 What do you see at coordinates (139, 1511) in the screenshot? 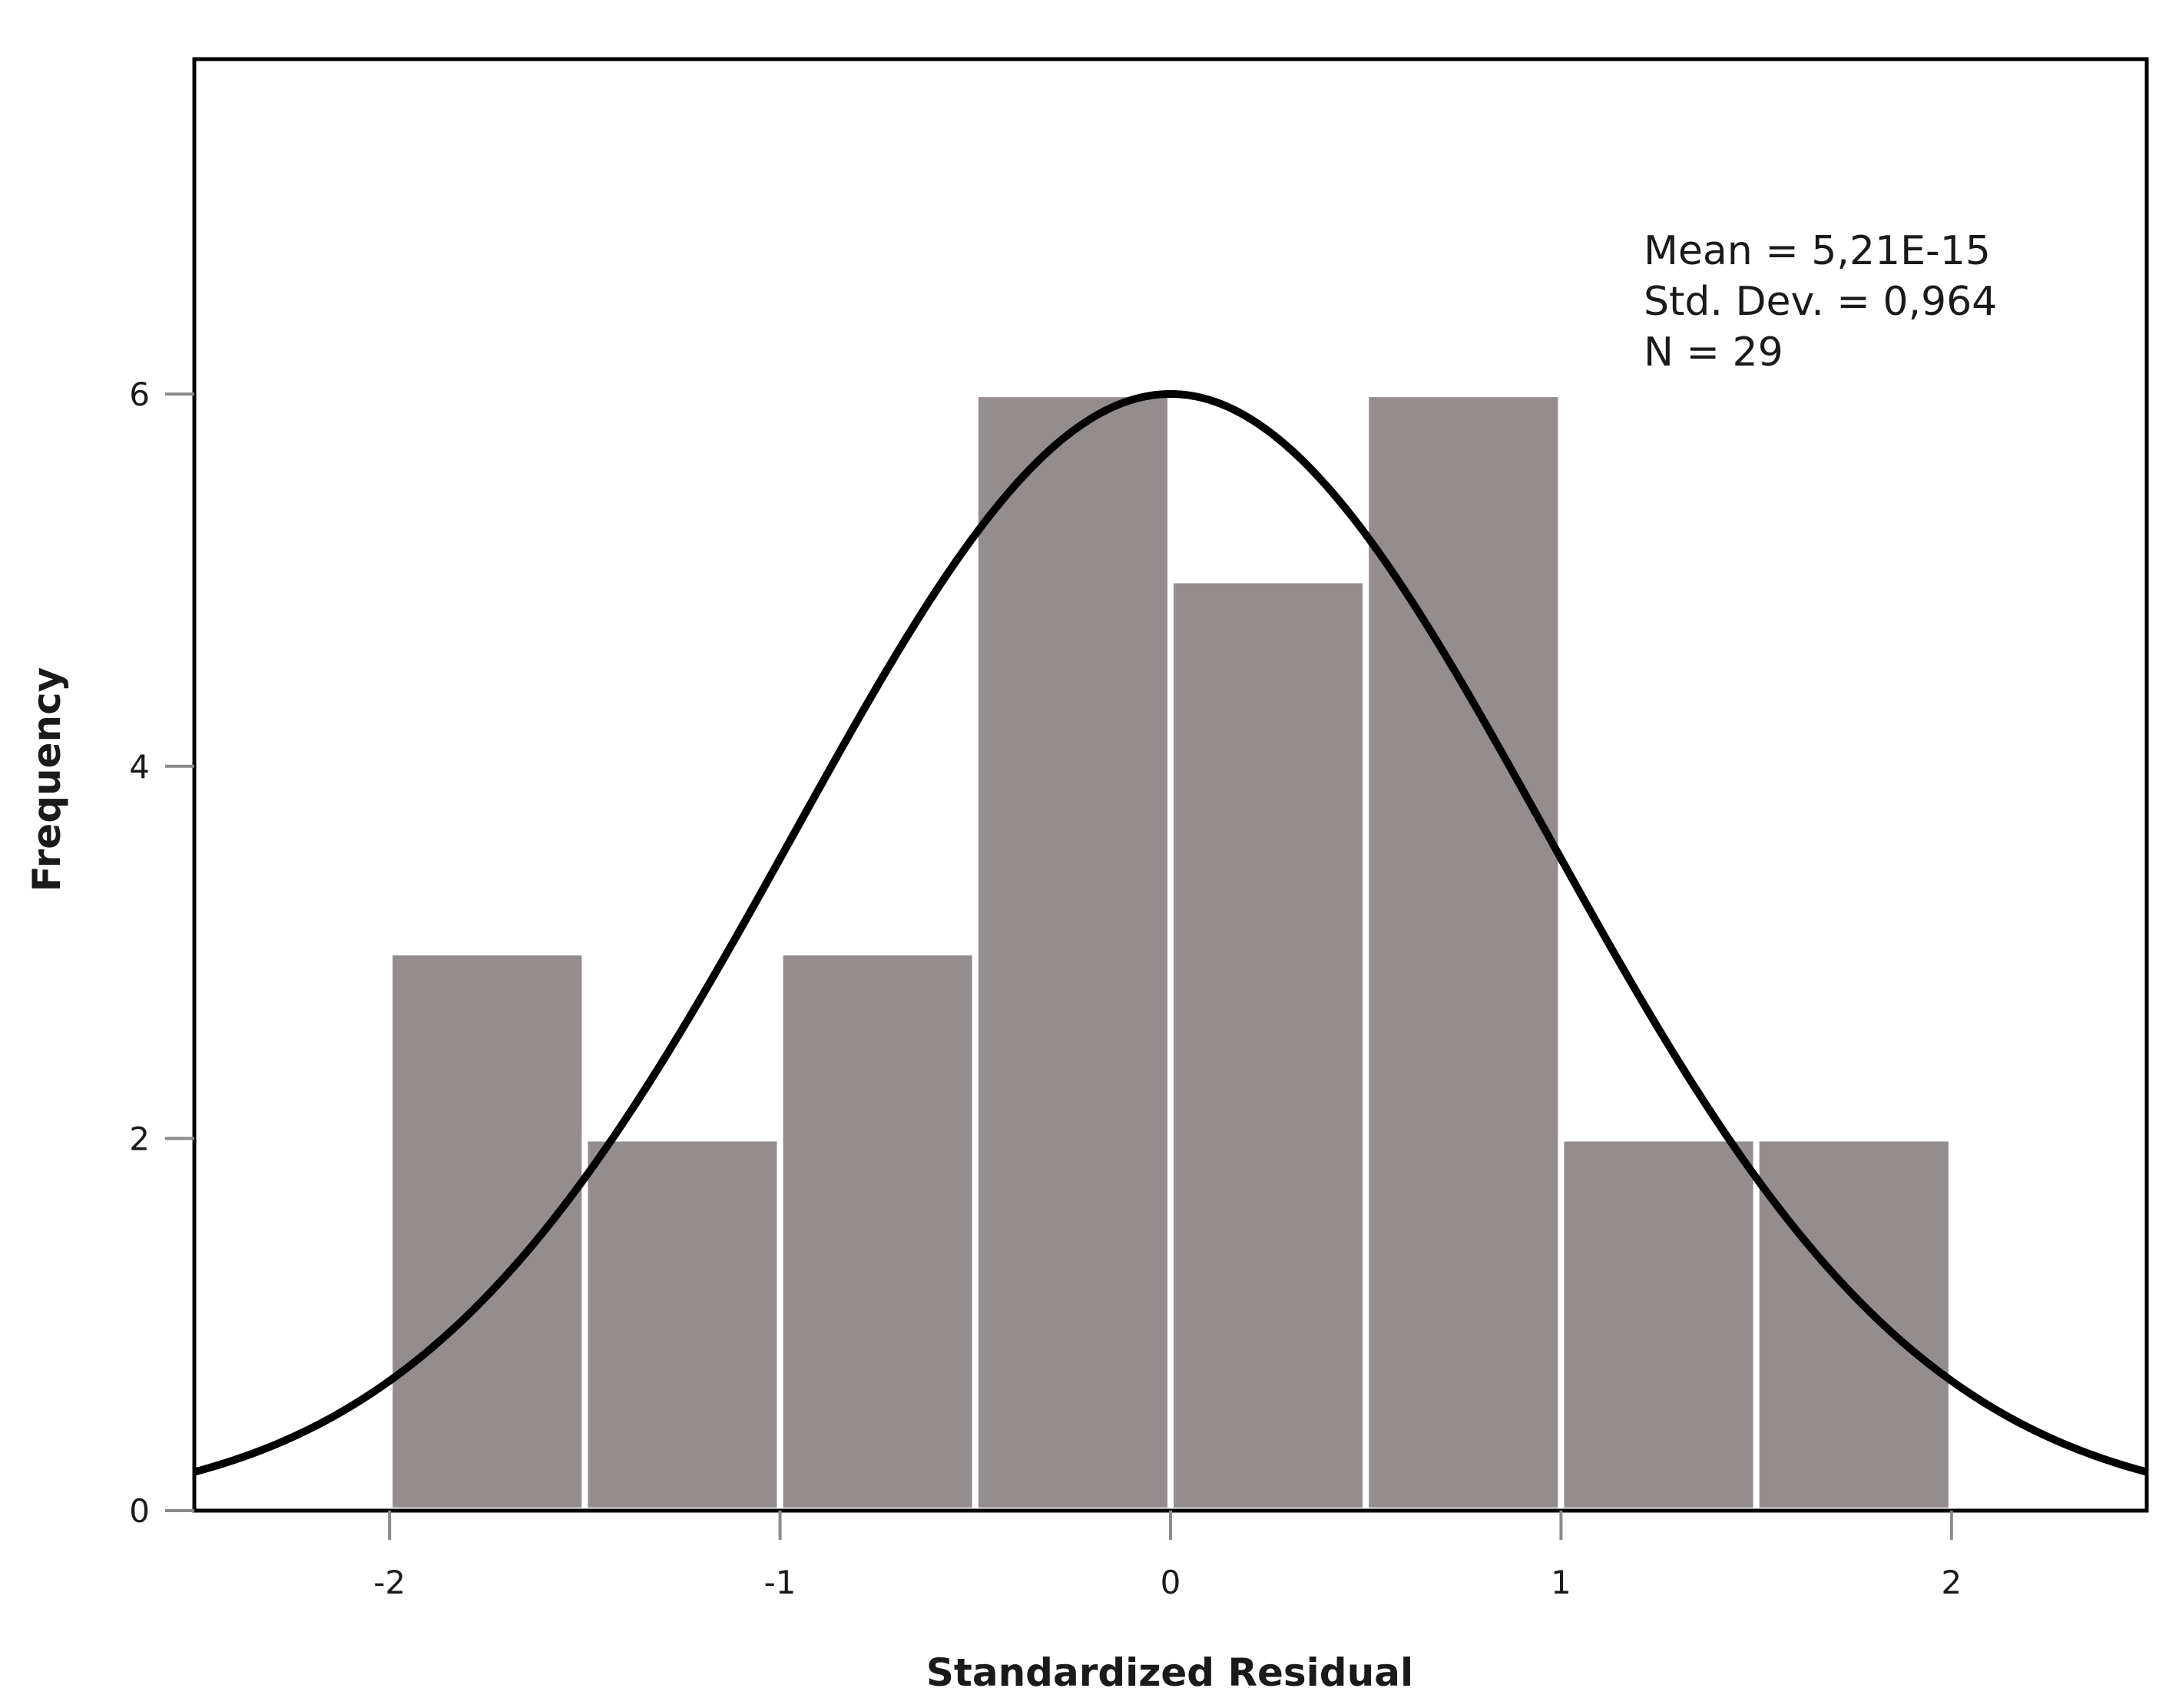
I see `y-tick-label: 0` at bounding box center [139, 1511].